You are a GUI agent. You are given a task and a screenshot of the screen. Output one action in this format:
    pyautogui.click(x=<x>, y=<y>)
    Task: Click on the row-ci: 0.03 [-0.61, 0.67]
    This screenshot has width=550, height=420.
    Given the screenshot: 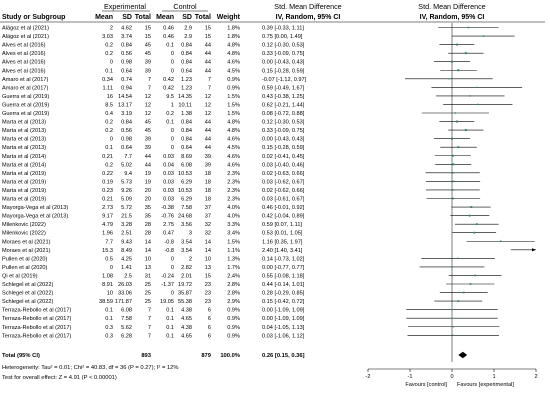 What is the action you would take?
    pyautogui.click(x=283, y=200)
    